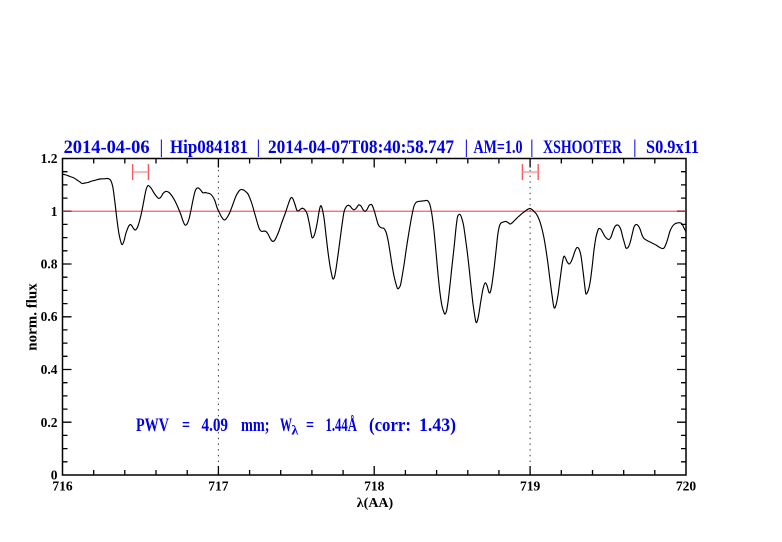  I want to click on svg-text: 0.2, so click(49, 422).